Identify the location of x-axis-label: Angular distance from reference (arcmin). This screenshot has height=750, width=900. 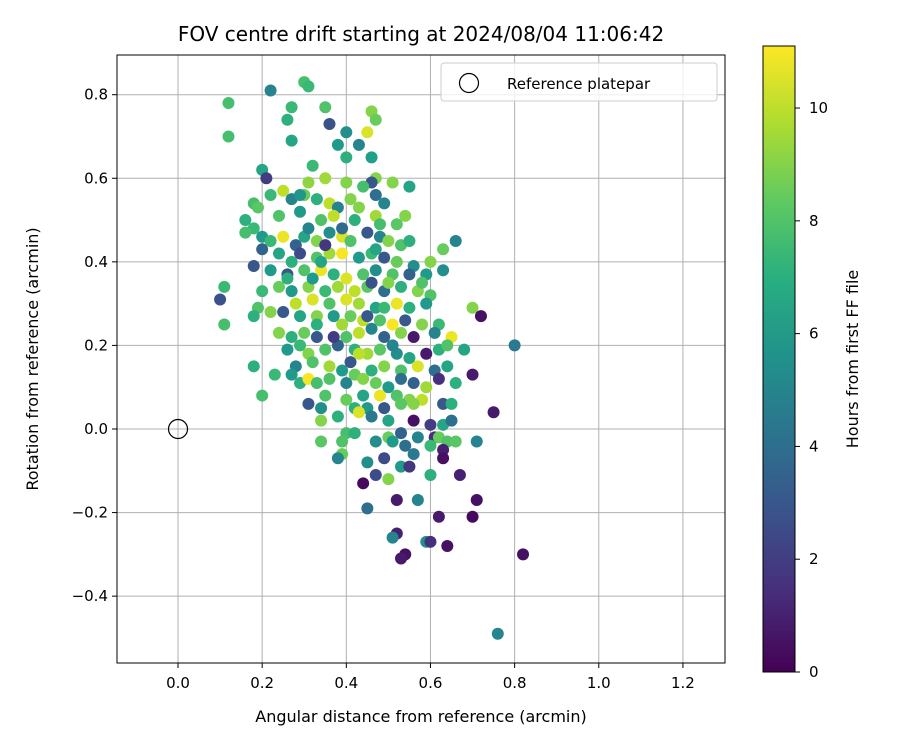
(420, 716).